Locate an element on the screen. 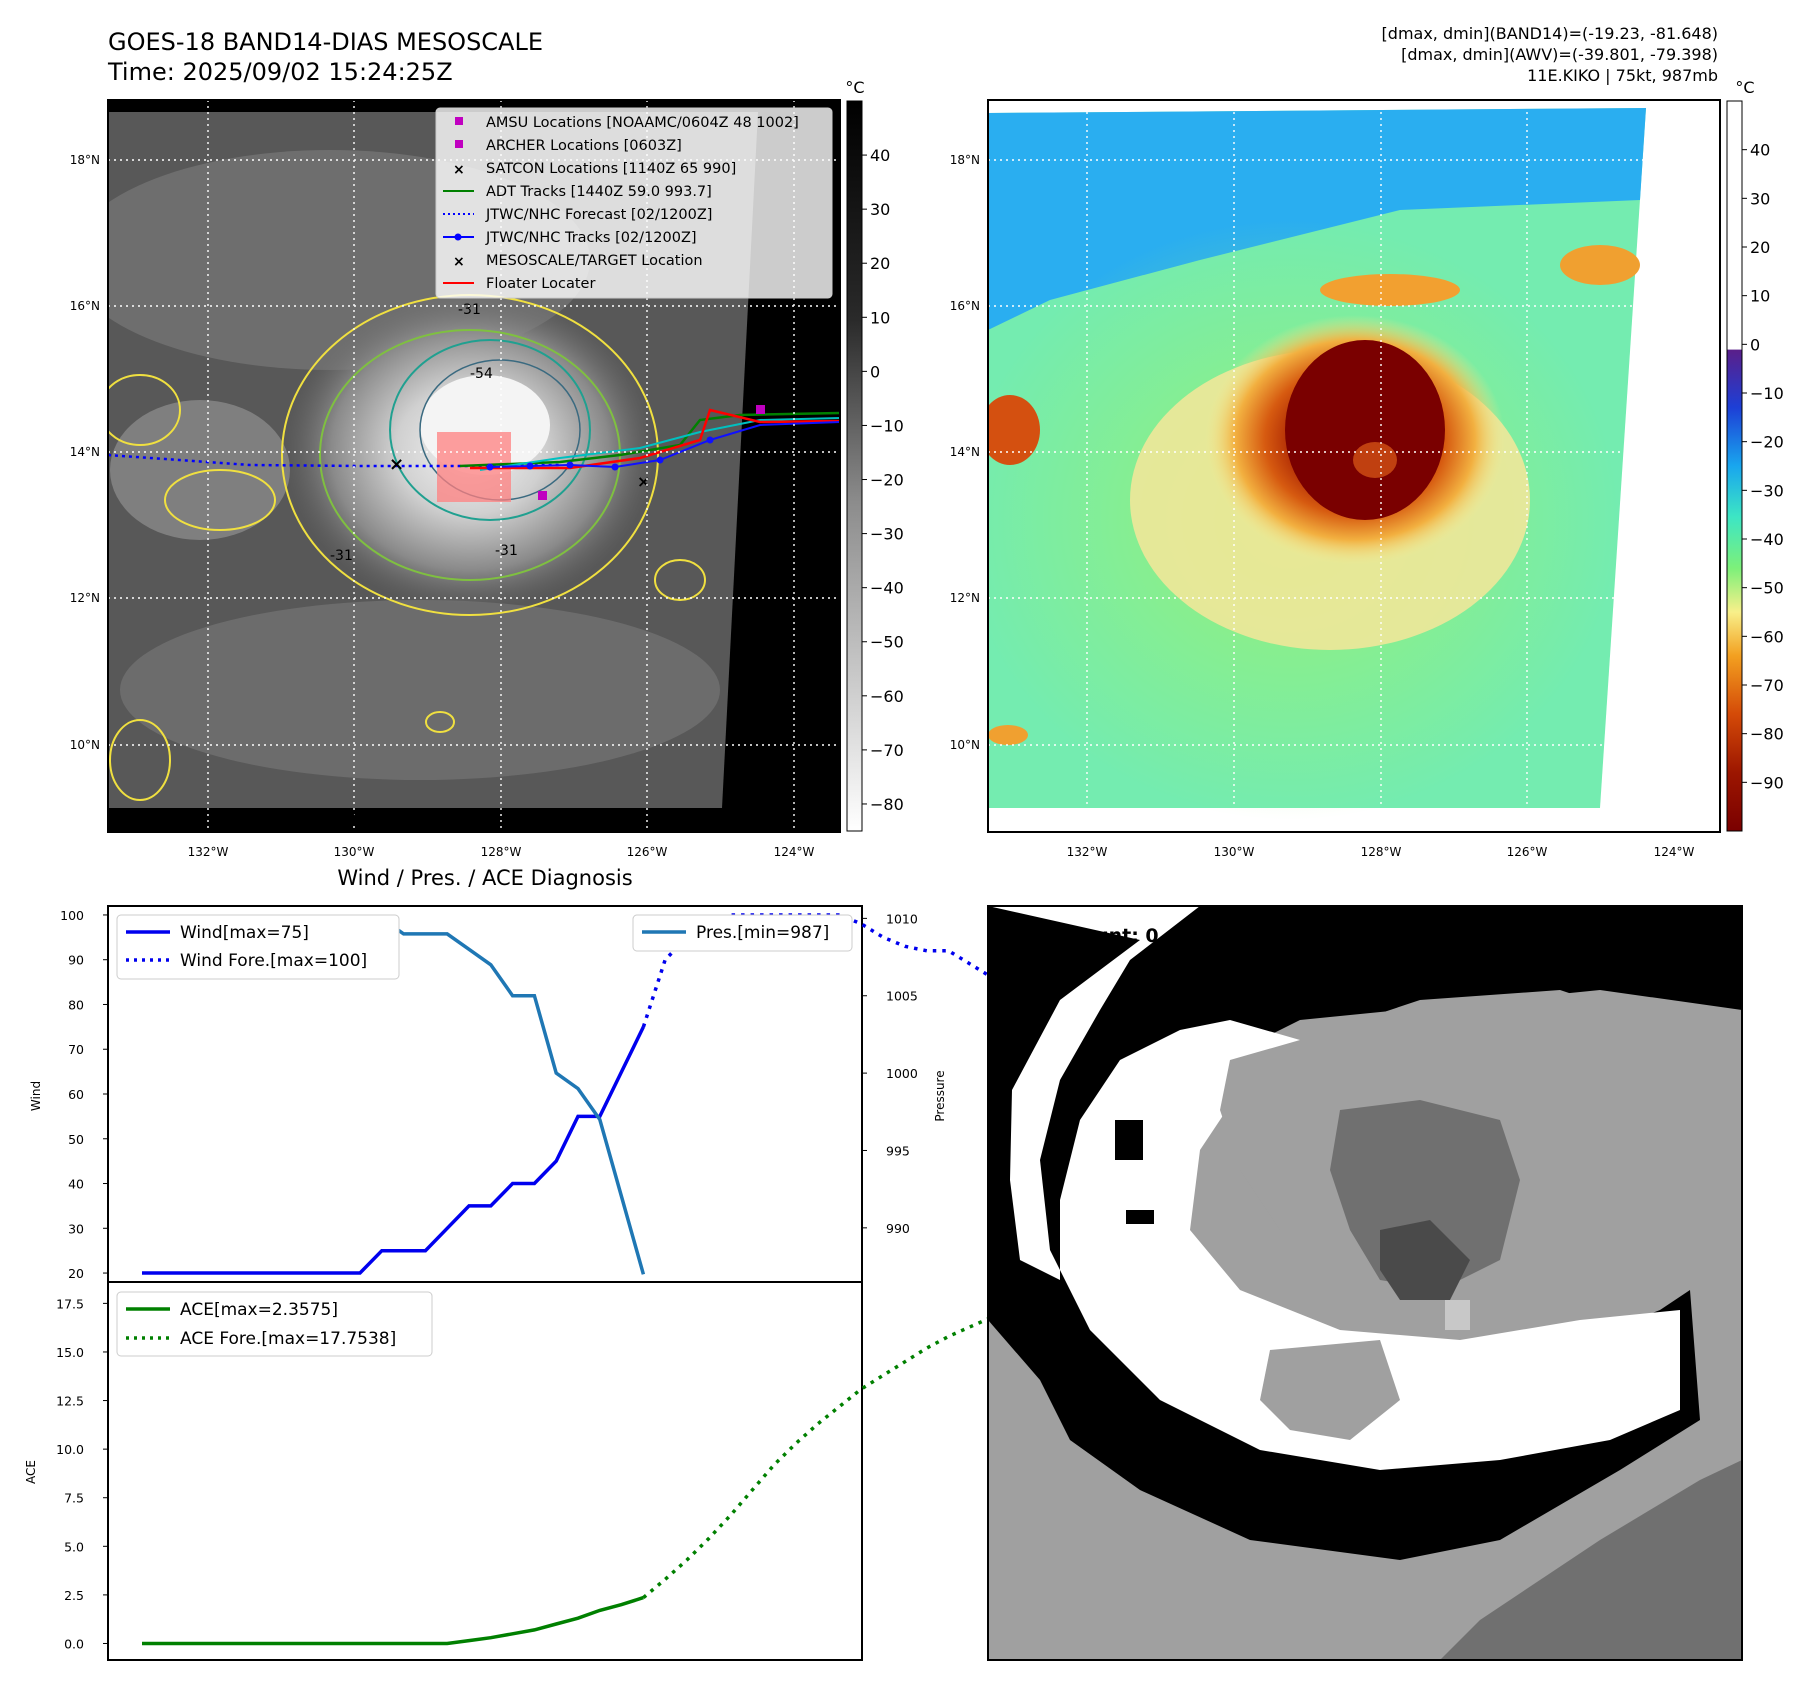 The height and width of the screenshot is (1690, 1801). wind-legend: Wind[max=75] Wind Fore.[max=100] is located at coordinates (258, 947).